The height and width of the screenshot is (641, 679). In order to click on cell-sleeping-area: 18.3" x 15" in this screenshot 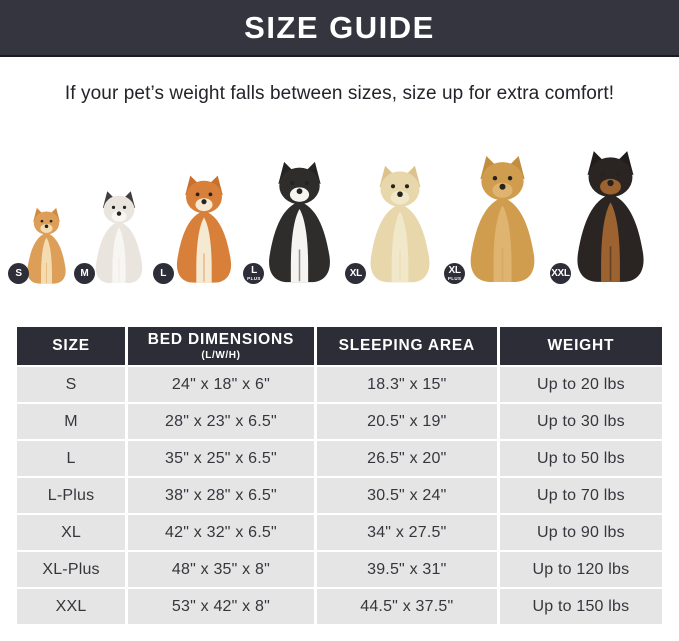, I will do `click(406, 384)`.